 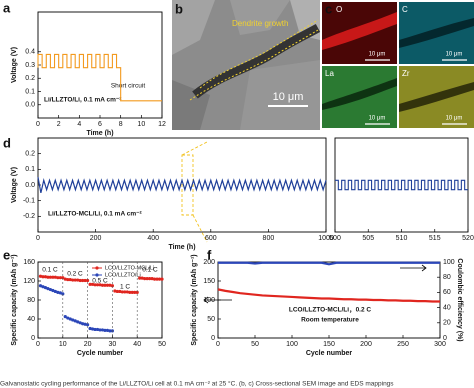 I want to click on y2-tick-label: 80, so click(x=447, y=277).